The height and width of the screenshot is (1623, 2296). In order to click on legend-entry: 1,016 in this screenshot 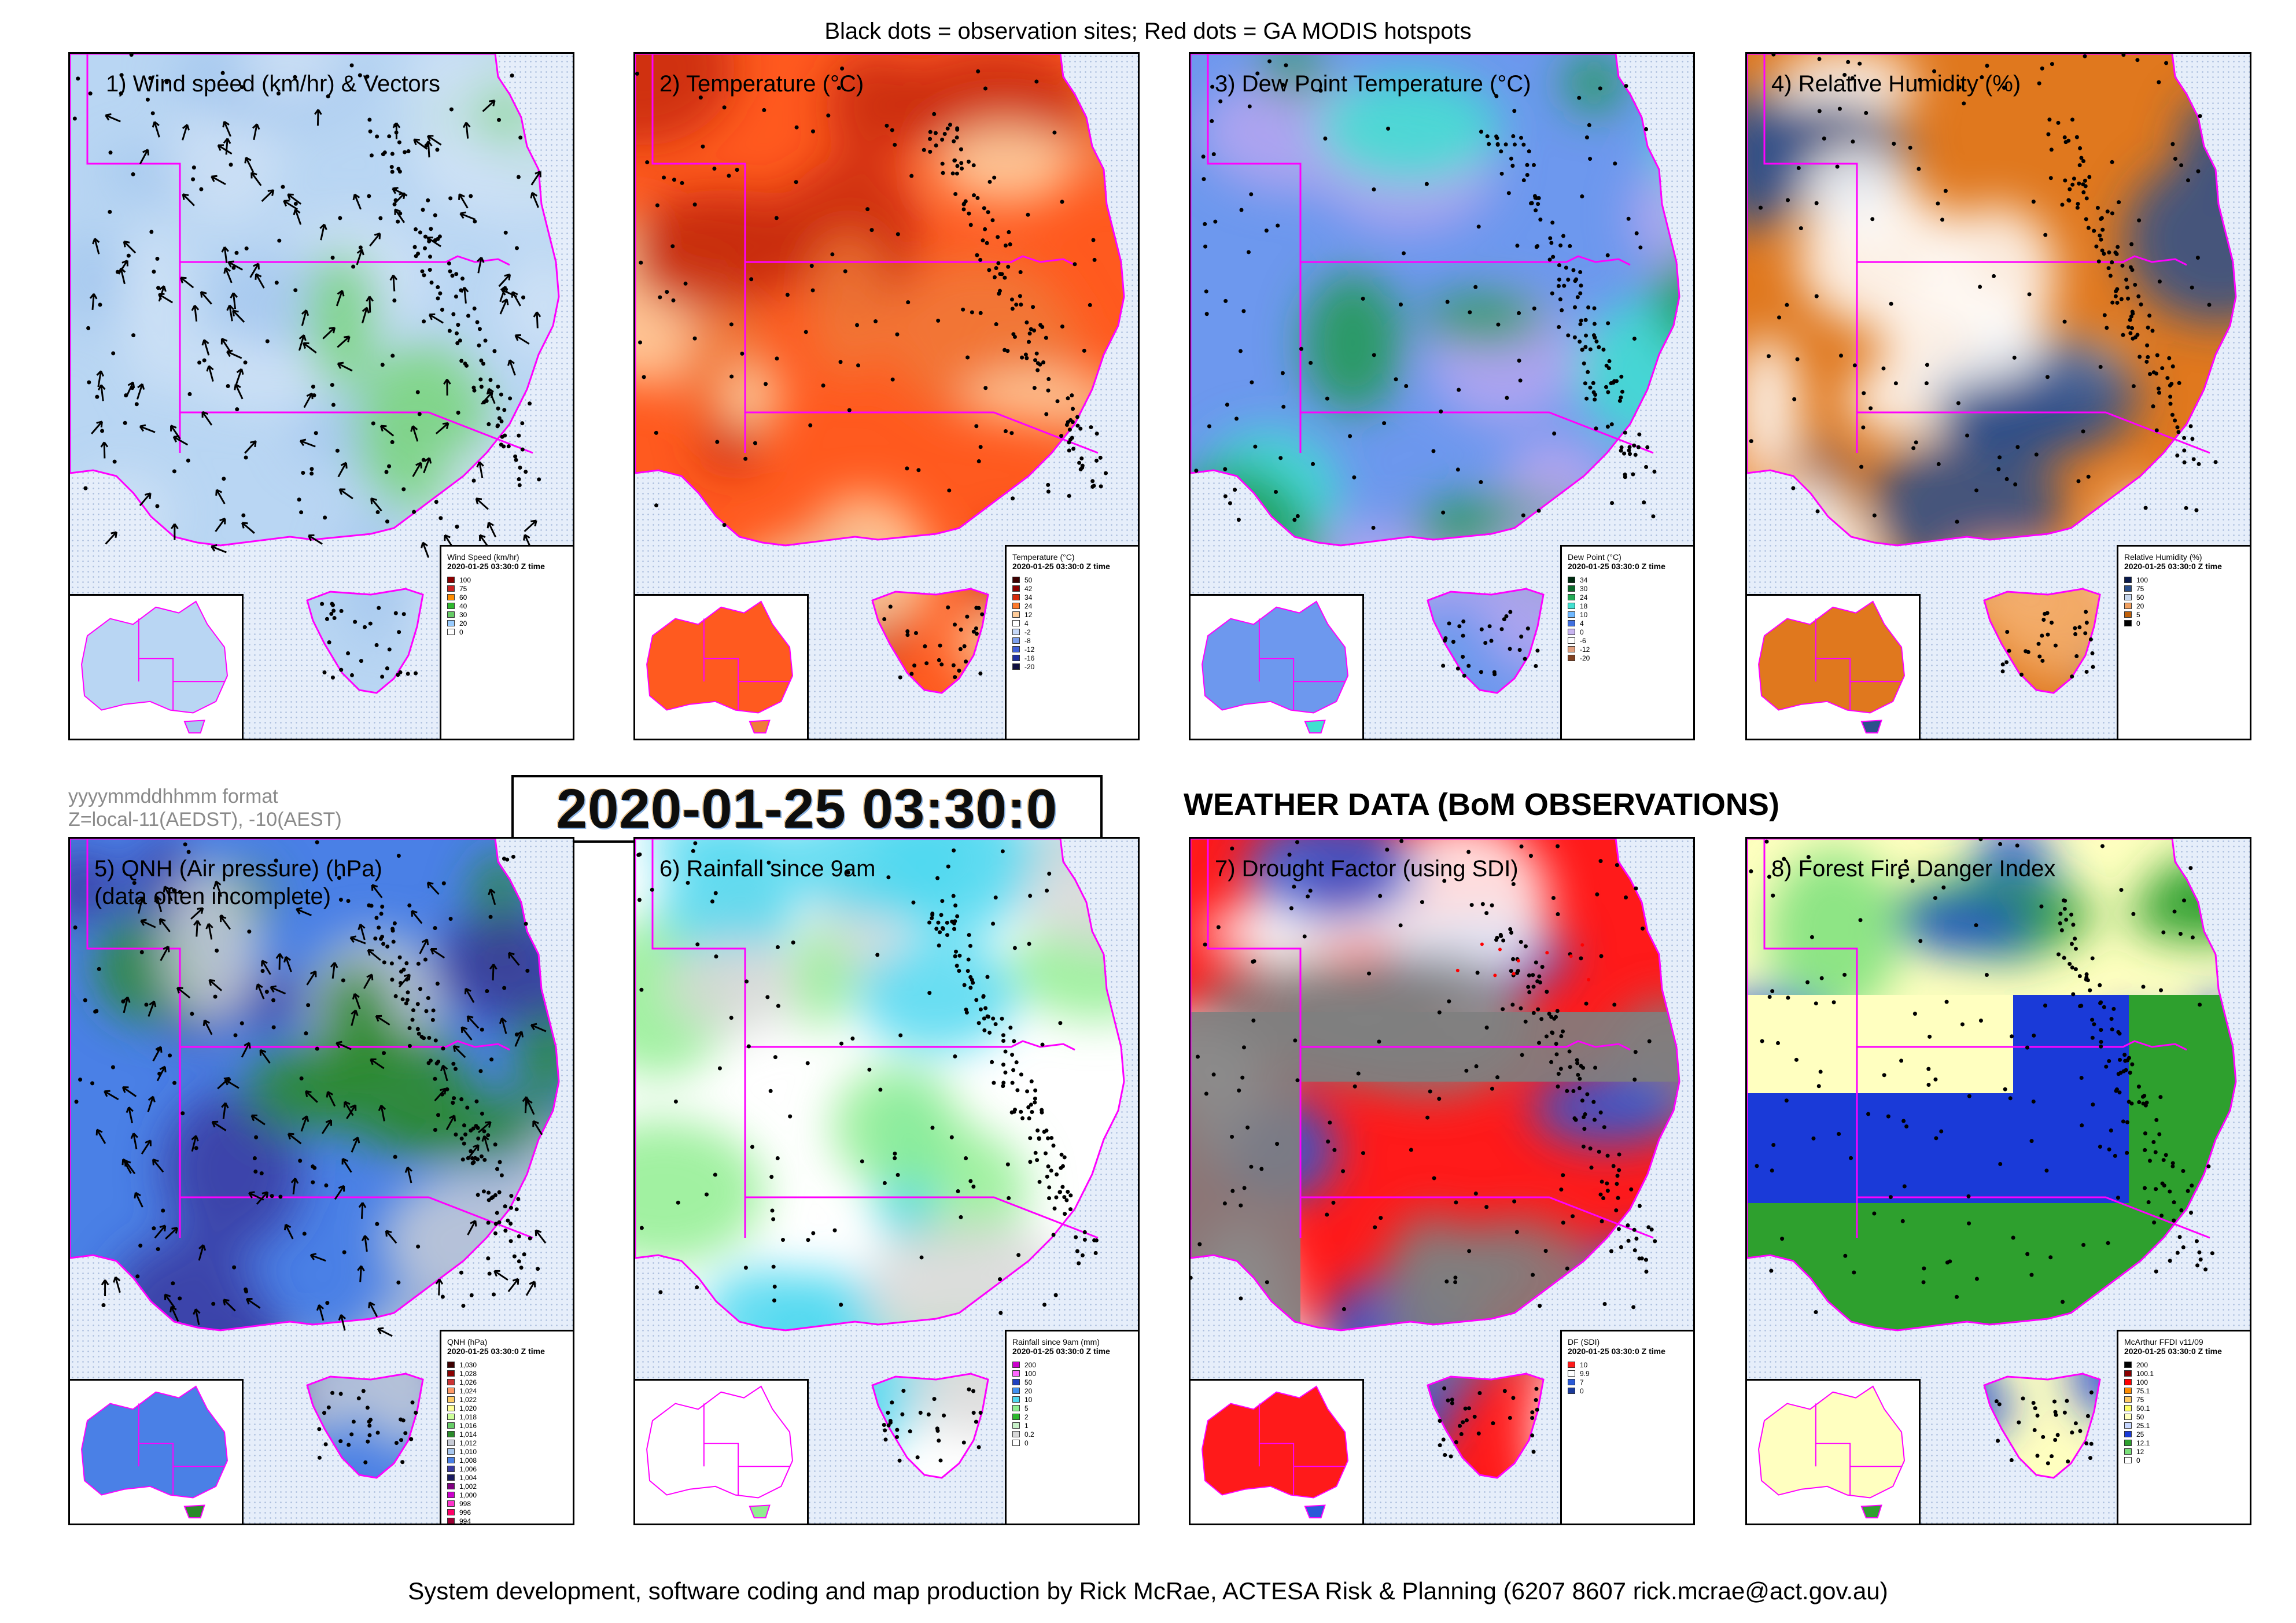, I will do `click(507, 1426)`.